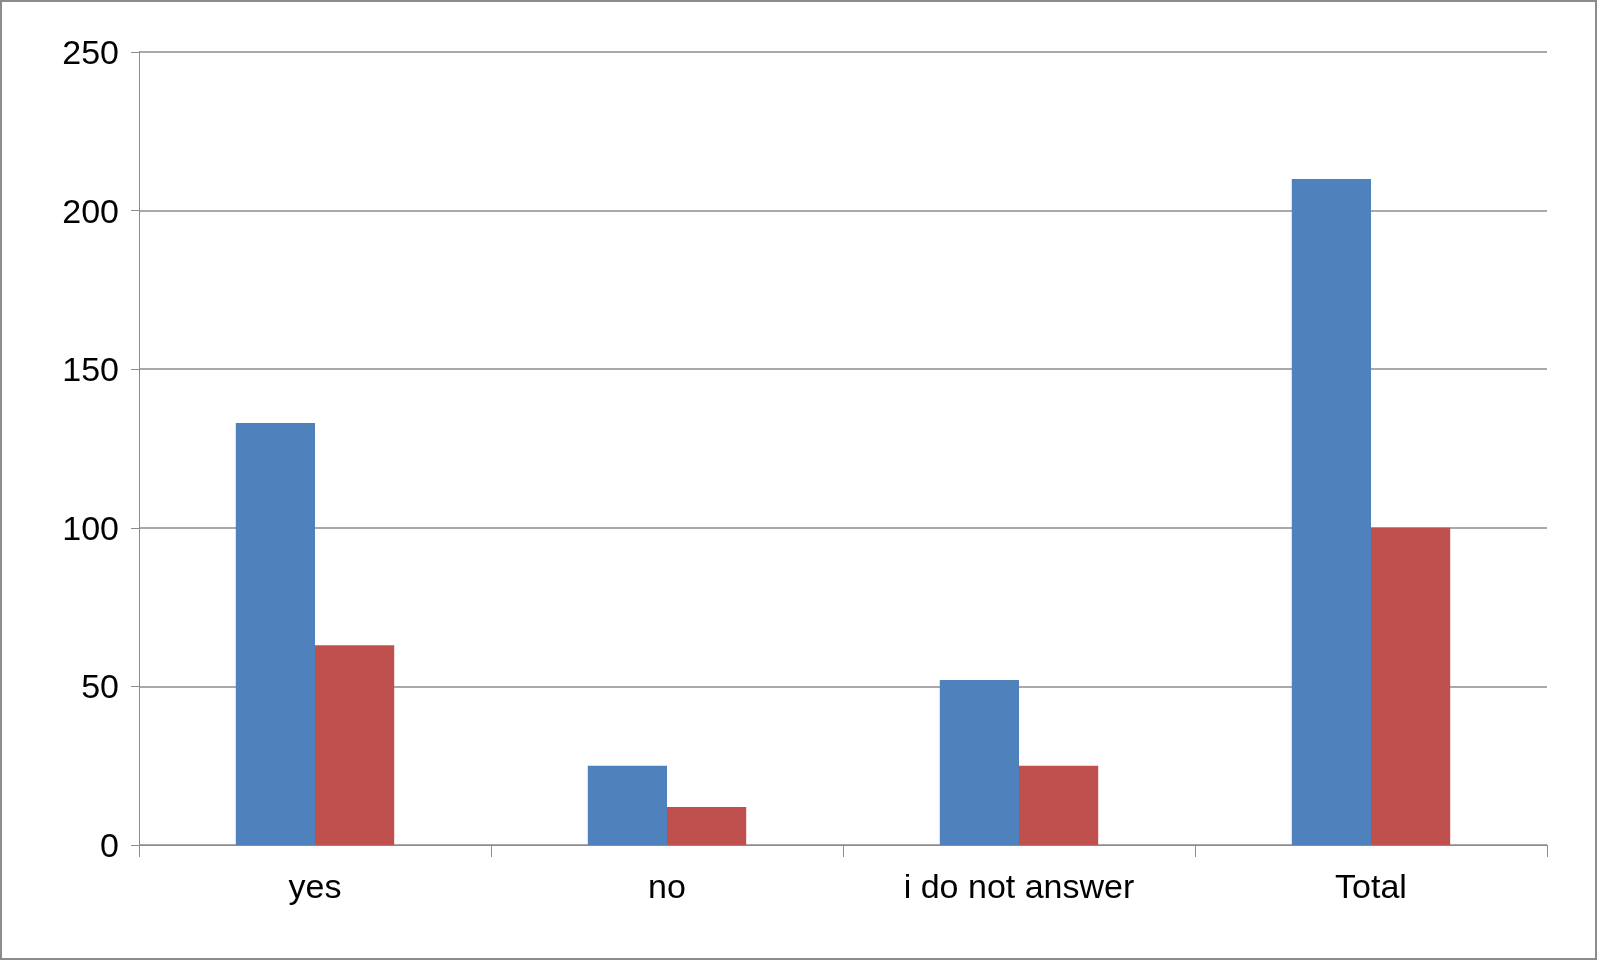  What do you see at coordinates (667, 886) in the screenshot?
I see `x-tick-label: no` at bounding box center [667, 886].